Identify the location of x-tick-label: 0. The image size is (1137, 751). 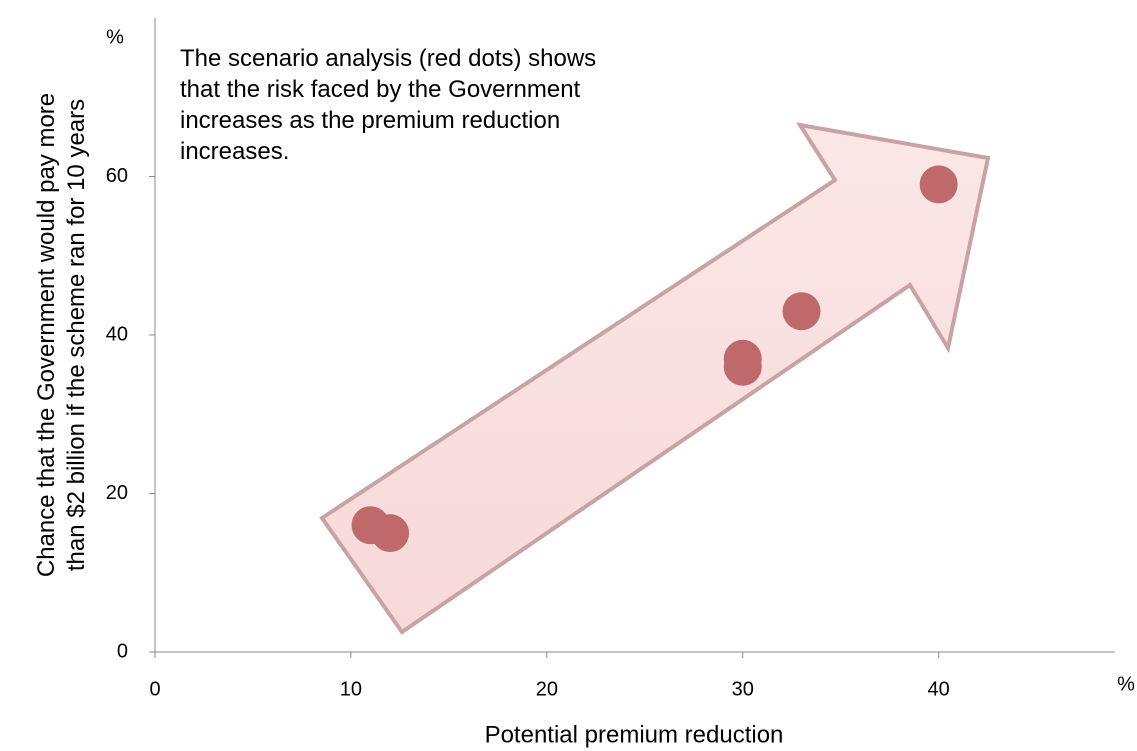
(154, 689).